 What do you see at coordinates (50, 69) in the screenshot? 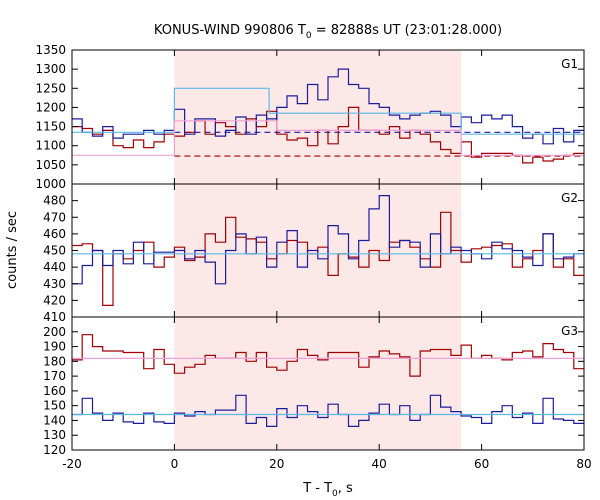
I see `y-tick-label: 1300` at bounding box center [50, 69].